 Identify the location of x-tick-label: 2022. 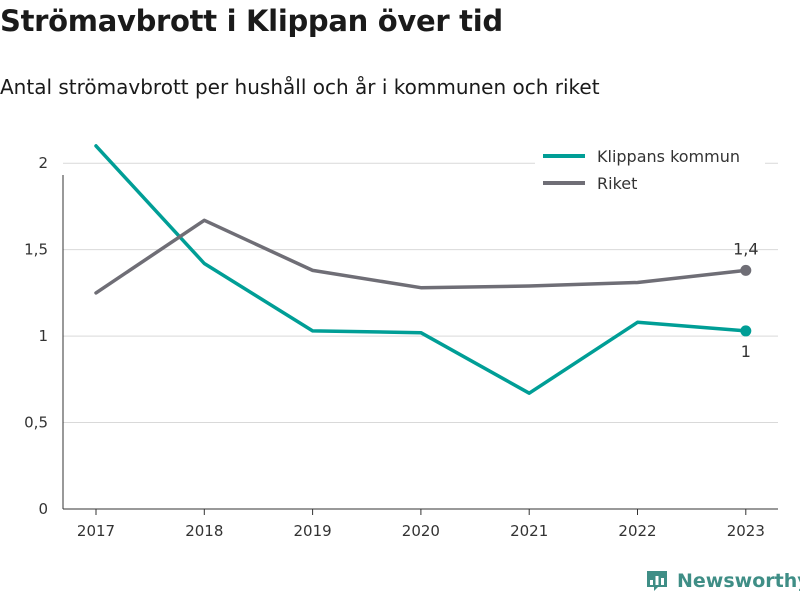
(637, 531).